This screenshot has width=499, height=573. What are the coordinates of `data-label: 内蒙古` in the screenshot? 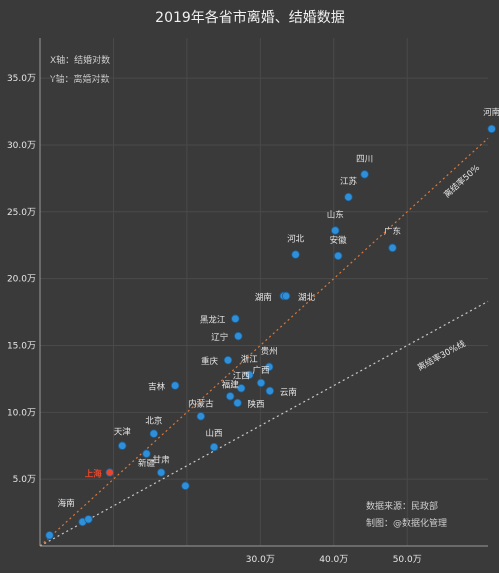 It's located at (201, 403).